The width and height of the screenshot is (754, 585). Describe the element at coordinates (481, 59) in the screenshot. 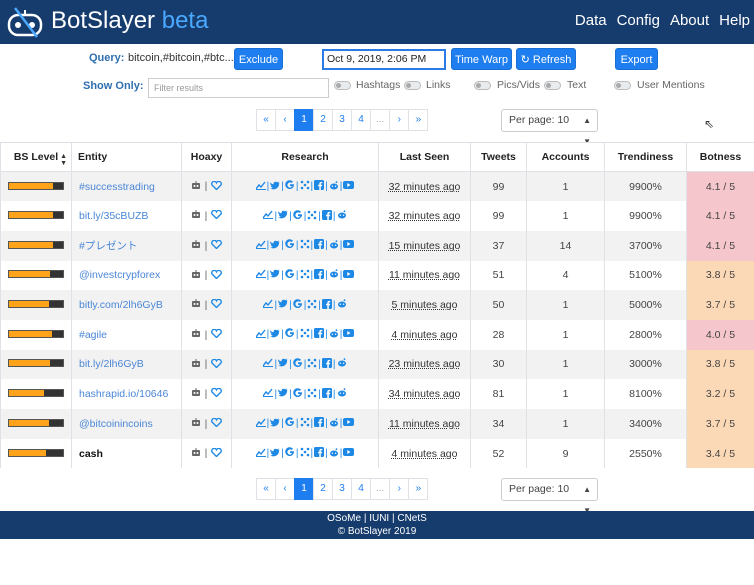

I see `time-warp-button: Time Warp` at that location.